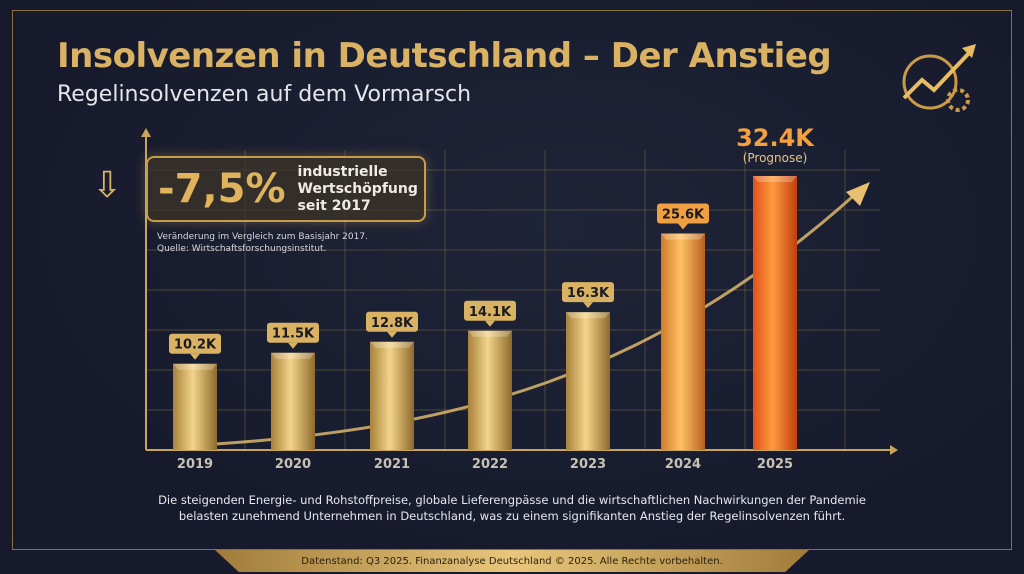 This screenshot has height=574, width=1024. Describe the element at coordinates (293, 464) in the screenshot. I see `x-tick-label: 2020` at that location.